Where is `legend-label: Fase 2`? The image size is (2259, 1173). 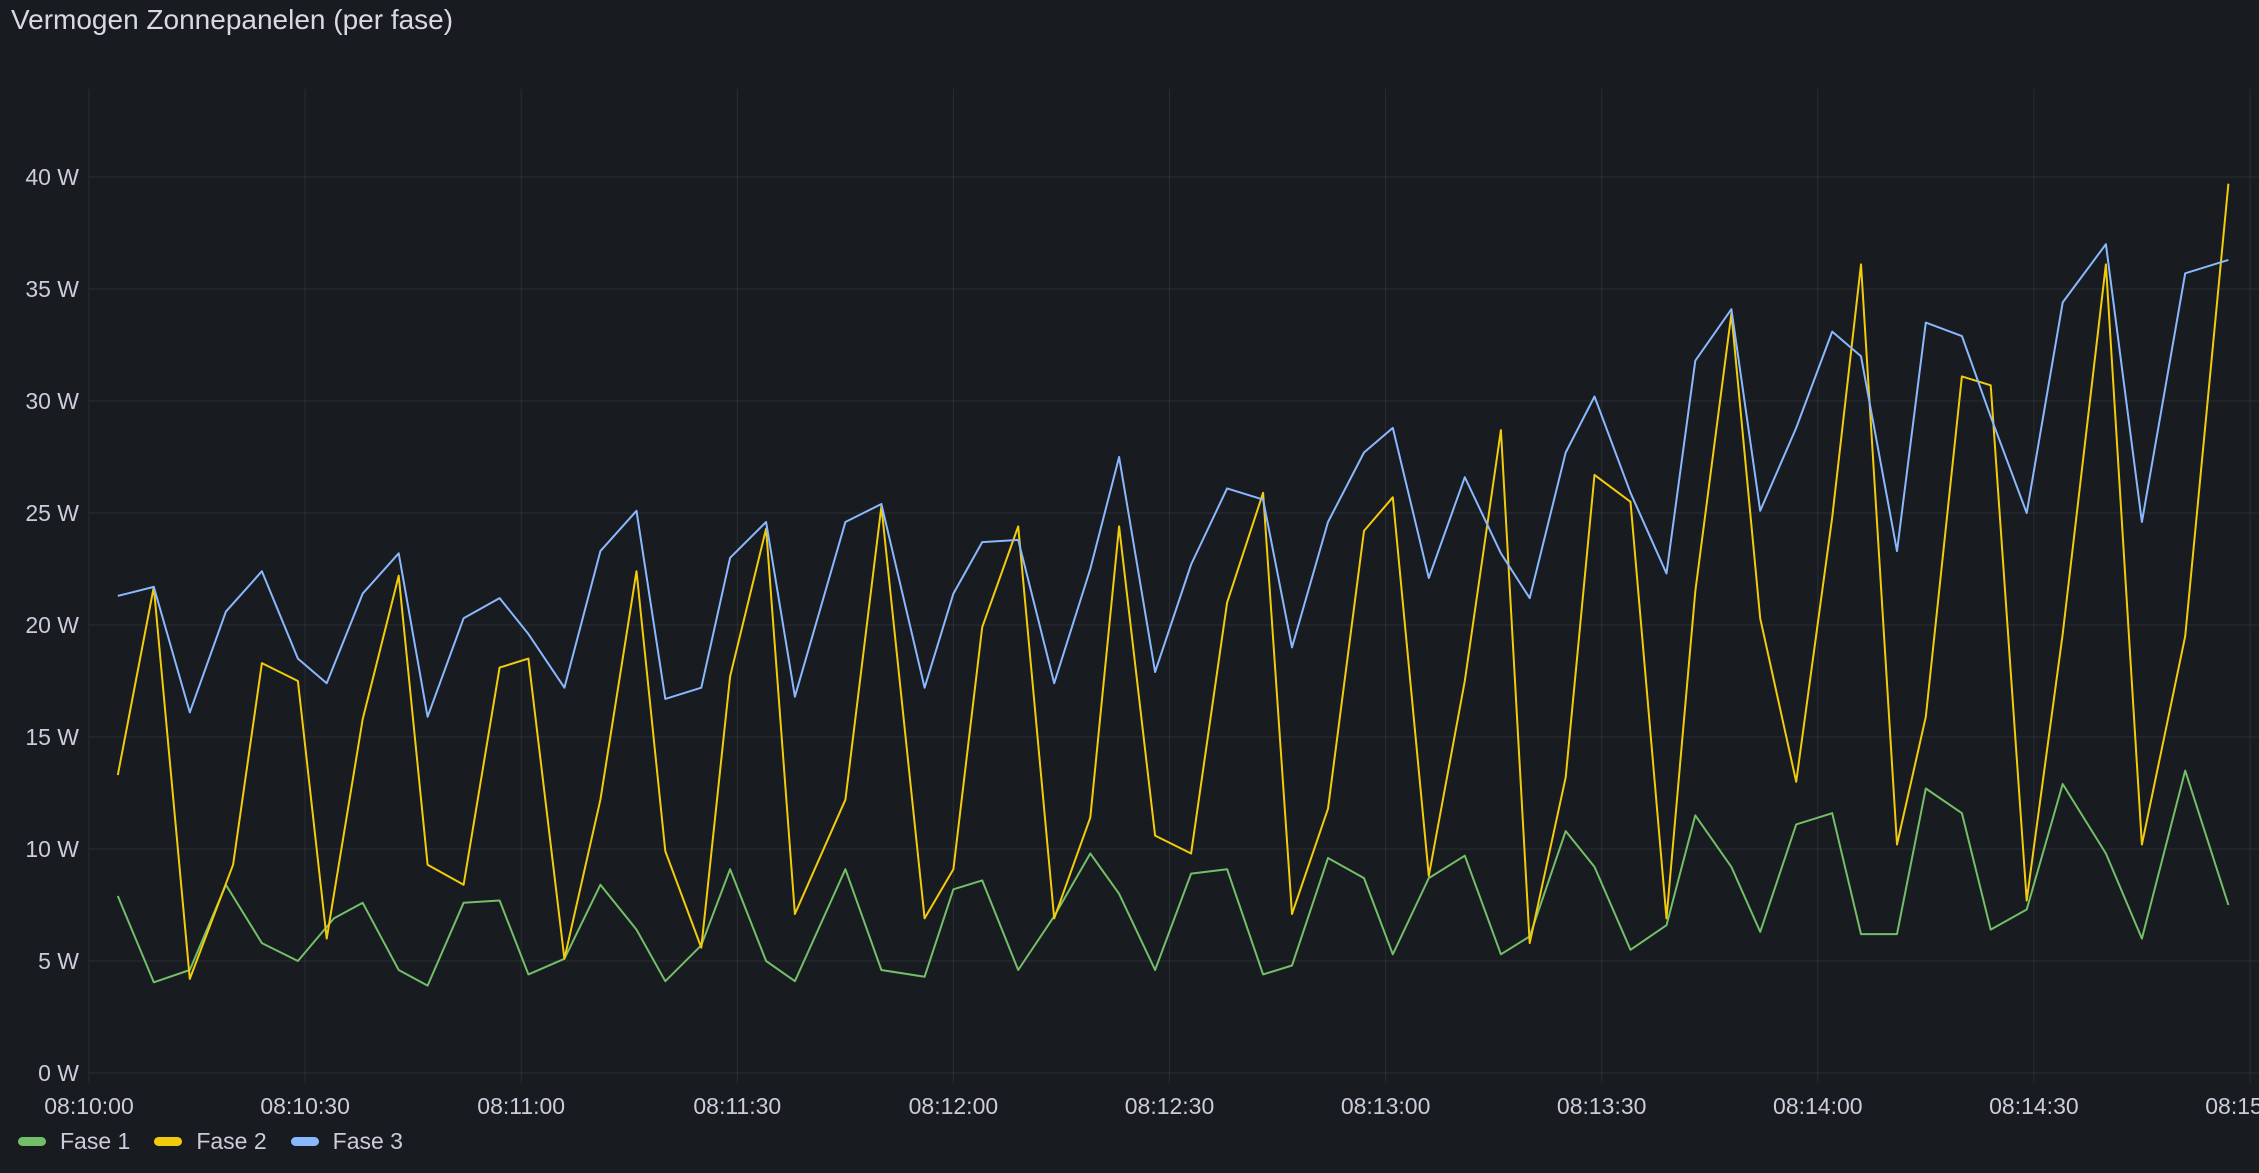 legend-label: Fase 2 is located at coordinates (231, 1141).